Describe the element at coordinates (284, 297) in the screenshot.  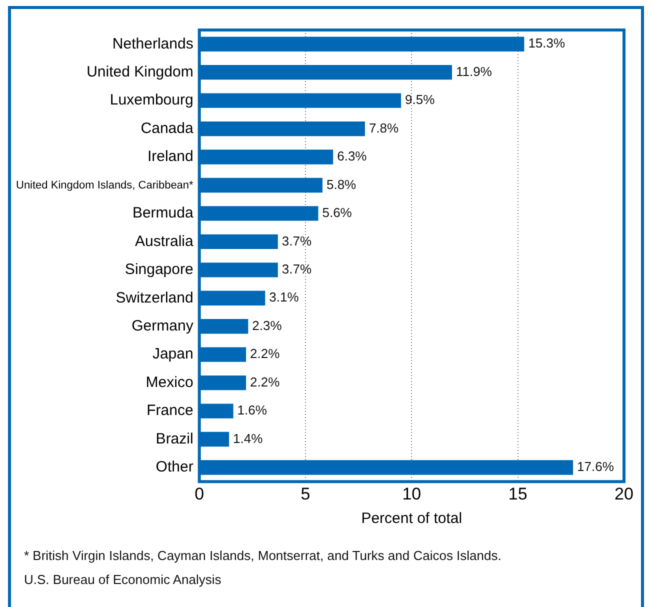
I see `data-label: 3.1%` at that location.